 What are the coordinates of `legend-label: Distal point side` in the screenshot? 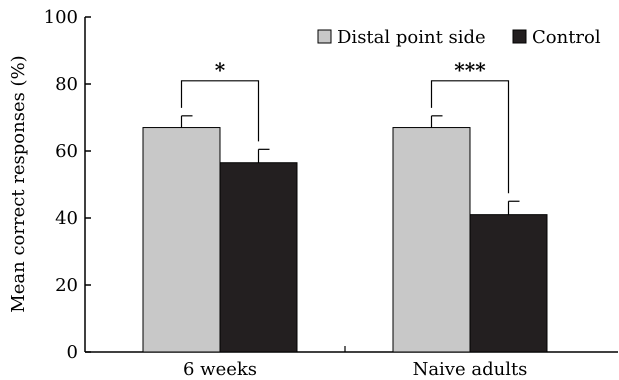 It's located at (411, 37).